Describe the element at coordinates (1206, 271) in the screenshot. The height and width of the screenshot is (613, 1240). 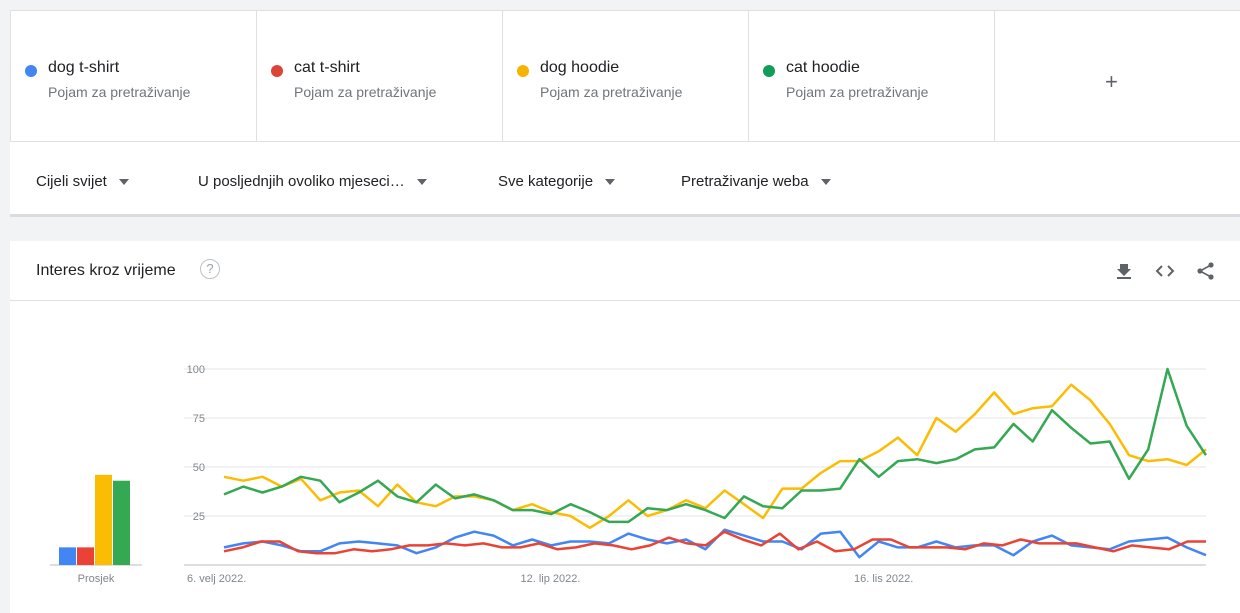
I see `share-icon` at that location.